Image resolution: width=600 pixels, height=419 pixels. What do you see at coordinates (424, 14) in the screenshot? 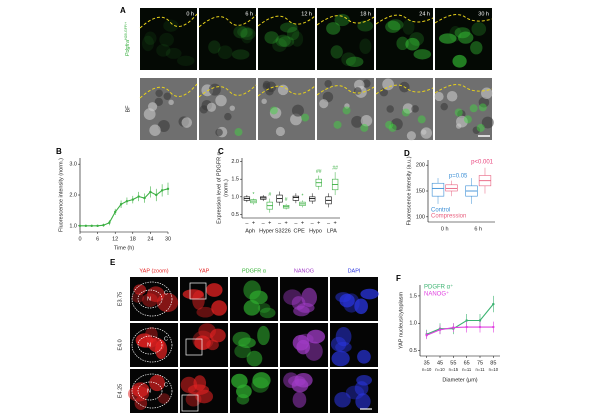
I see `time-label: 24 h` at bounding box center [424, 14].